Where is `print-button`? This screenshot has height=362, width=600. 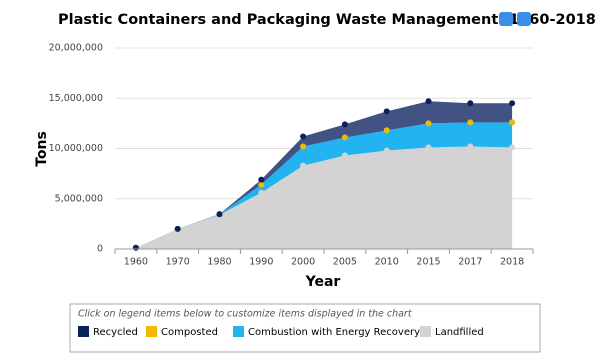 print-button is located at coordinates (506, 19).